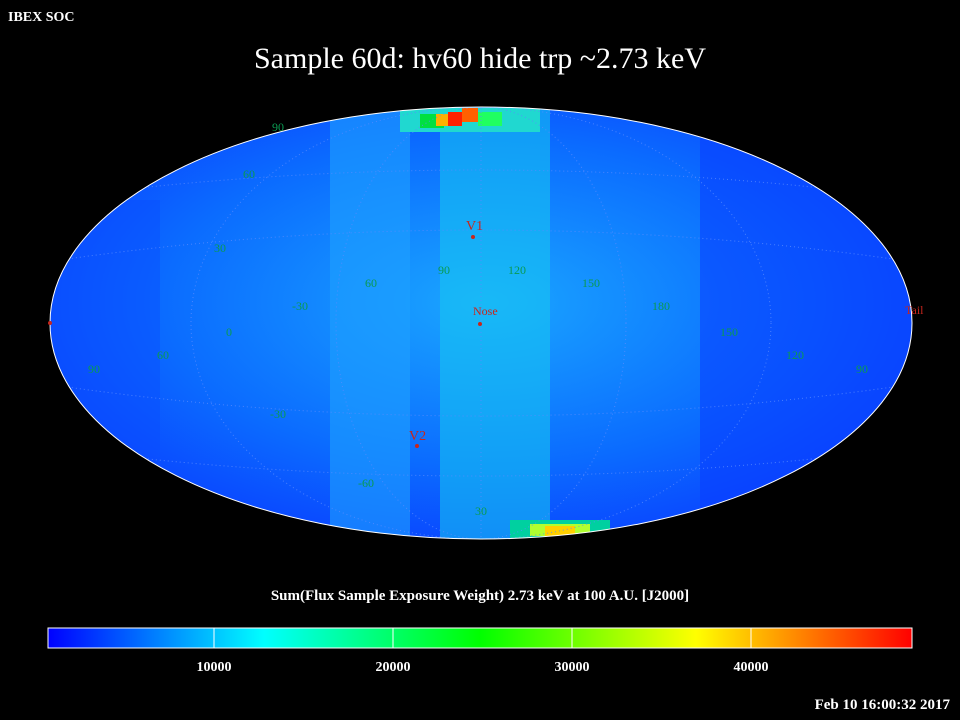 The height and width of the screenshot is (720, 960). Describe the element at coordinates (751, 667) in the screenshot. I see `colorbar-tick: 40000` at that location.